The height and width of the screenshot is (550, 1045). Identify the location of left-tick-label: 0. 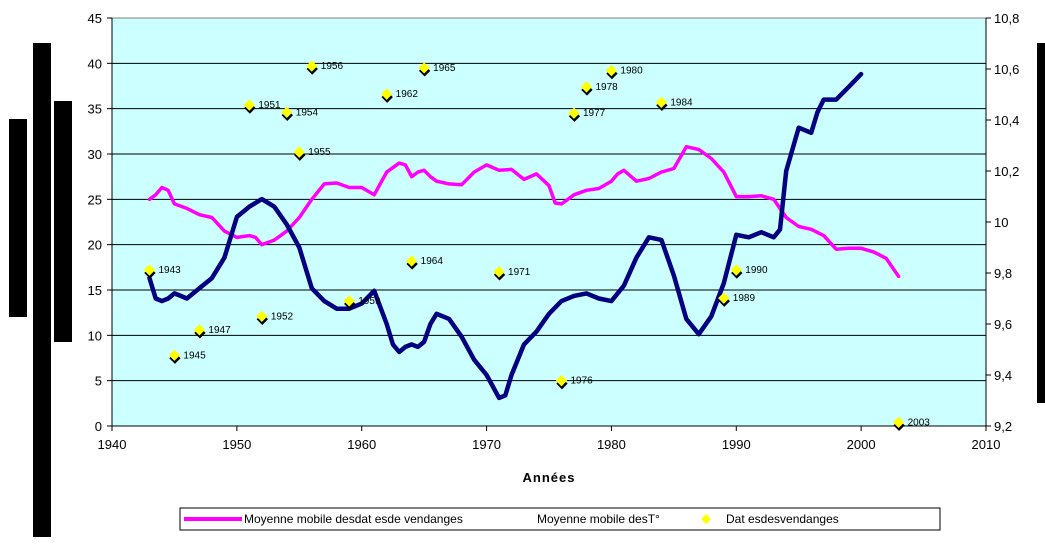
(98, 426).